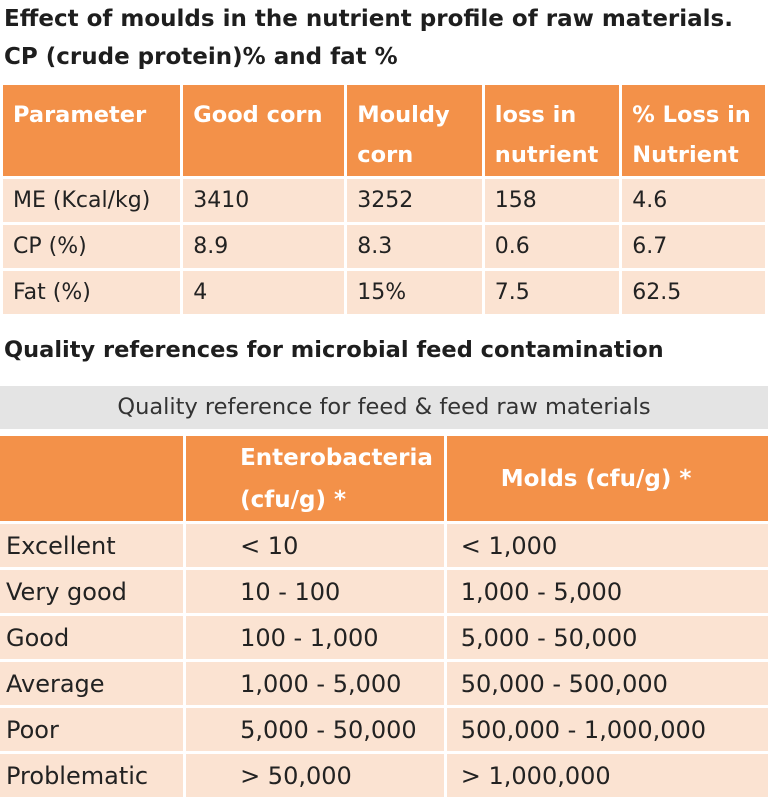 The image size is (768, 806). What do you see at coordinates (264, 246) in the screenshot?
I see `table-cell: 8.9` at bounding box center [264, 246].